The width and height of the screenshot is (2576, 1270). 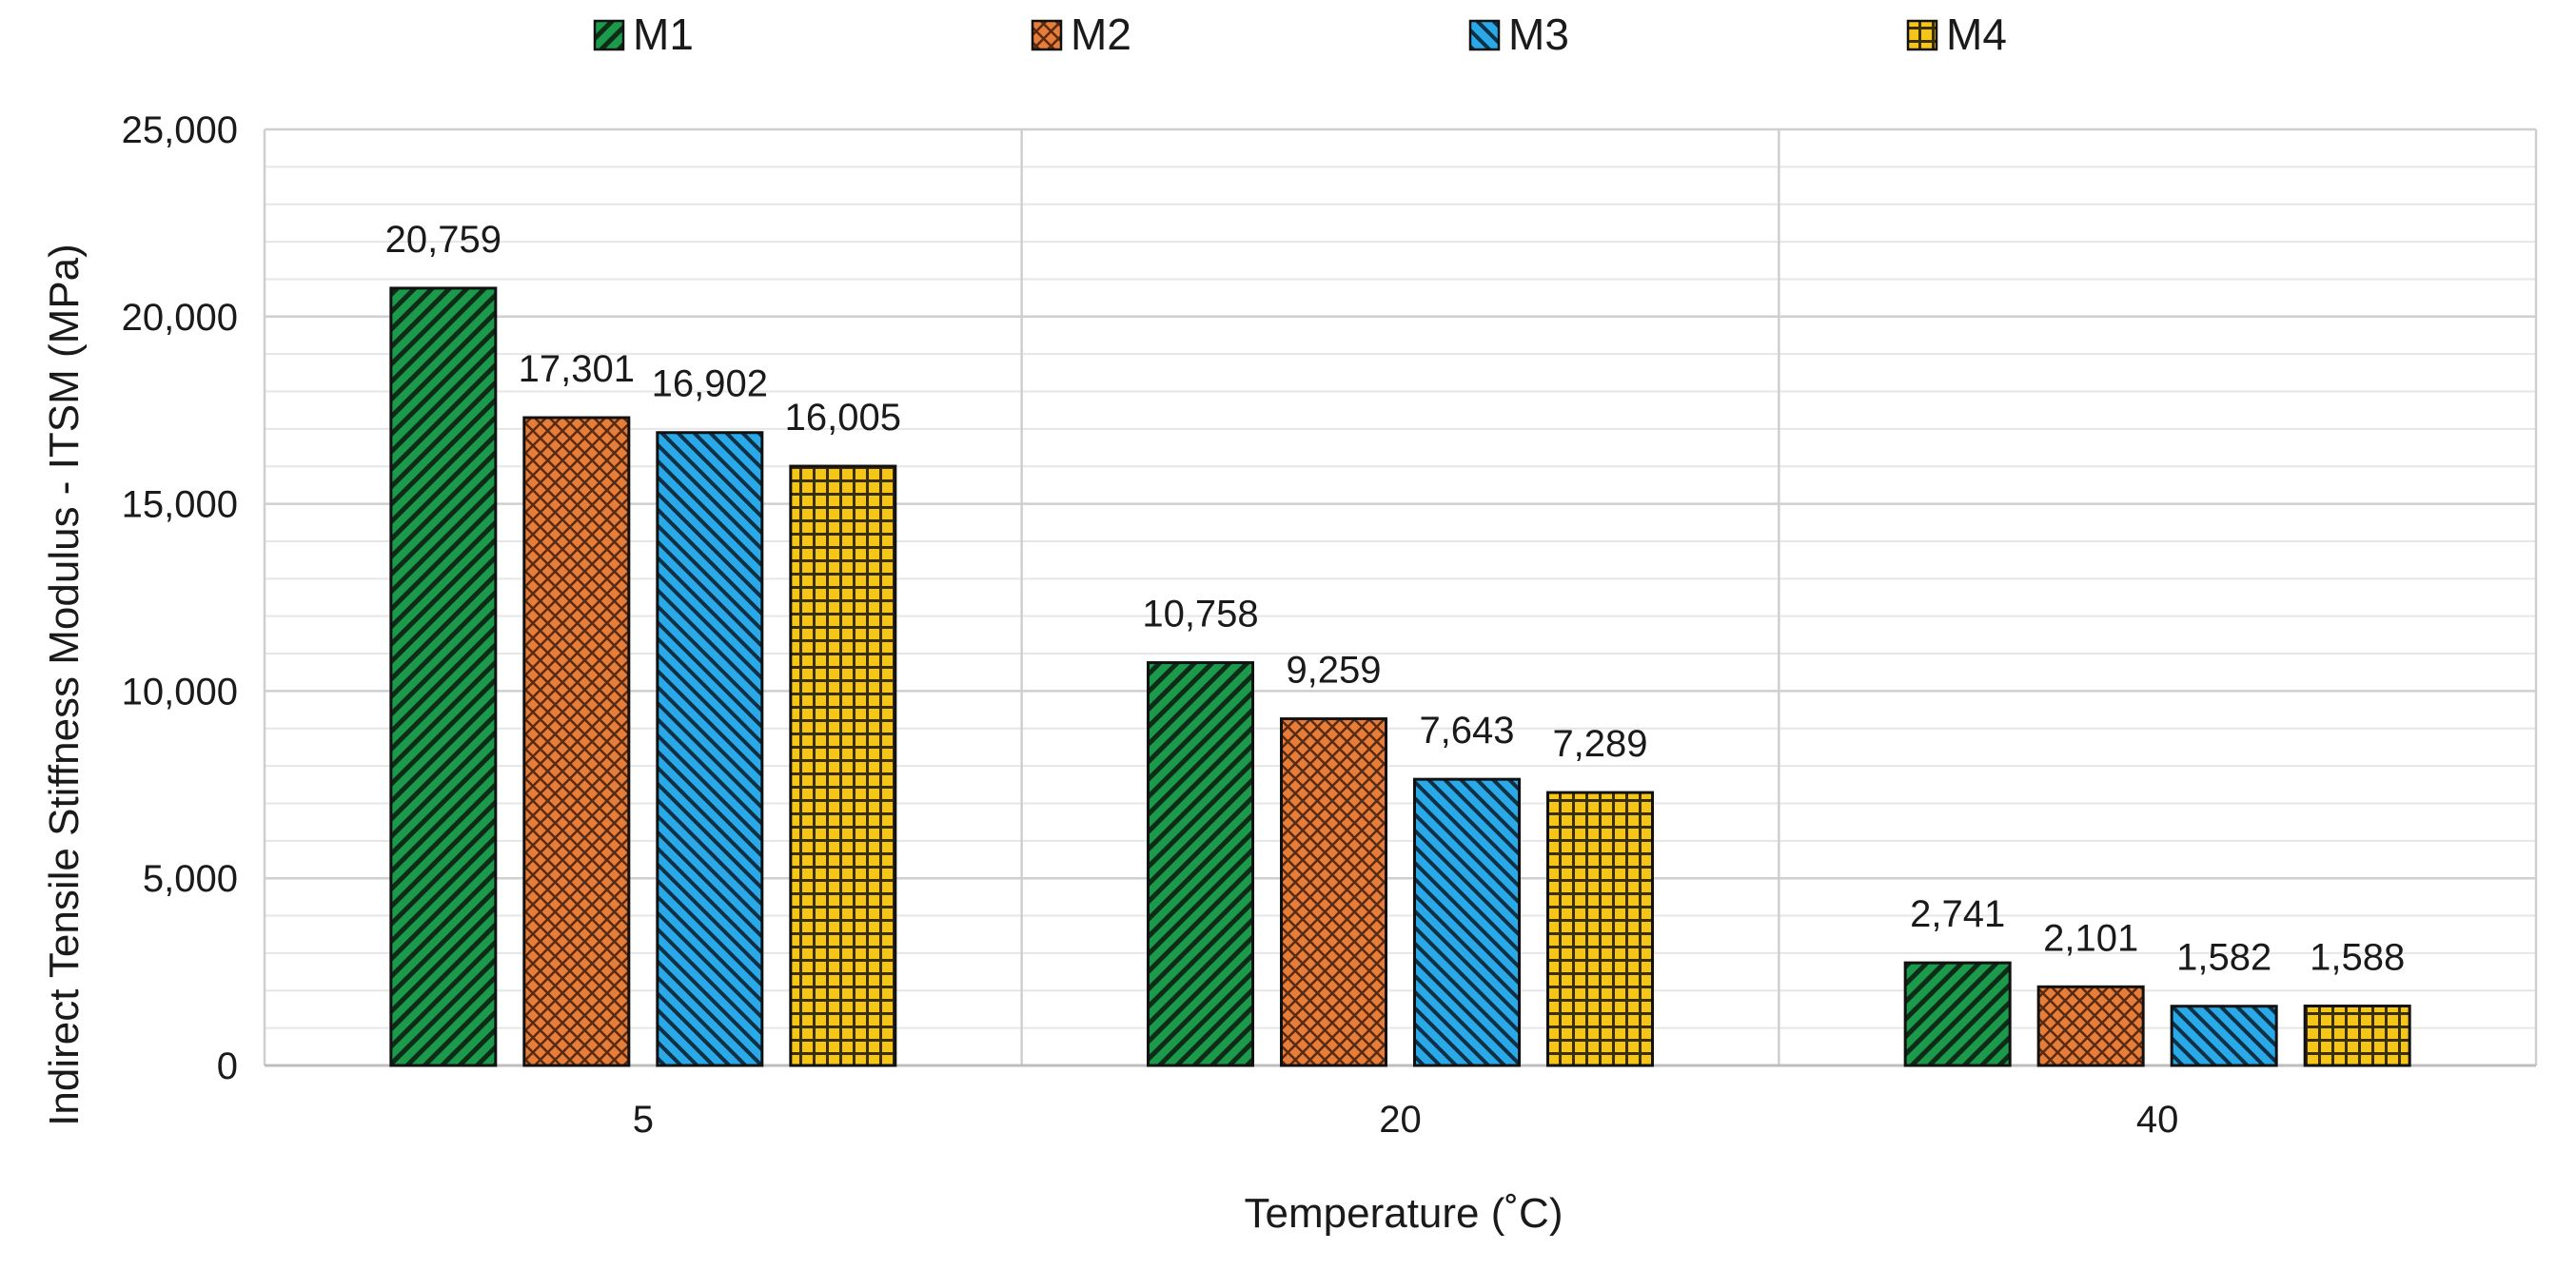 What do you see at coordinates (1300, 34) in the screenshot?
I see `legend: M1 M2 M3 M4` at bounding box center [1300, 34].